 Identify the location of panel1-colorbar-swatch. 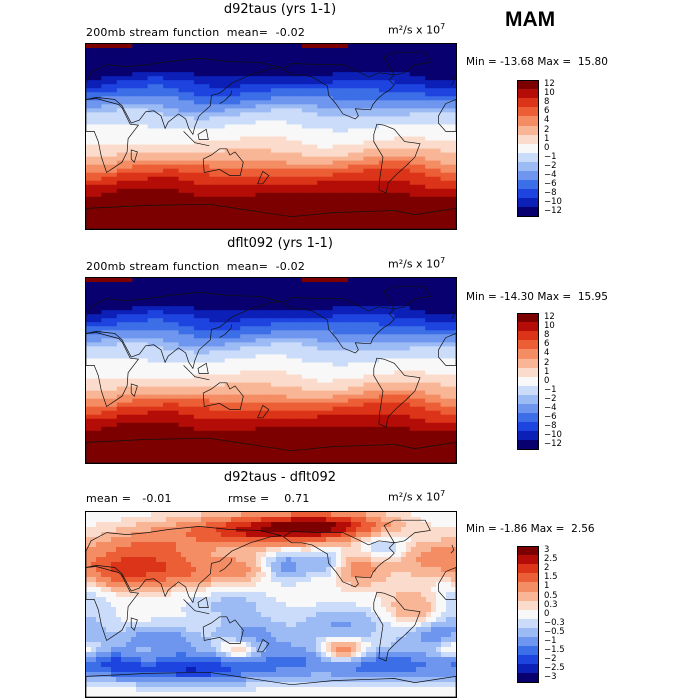
(528, 94).